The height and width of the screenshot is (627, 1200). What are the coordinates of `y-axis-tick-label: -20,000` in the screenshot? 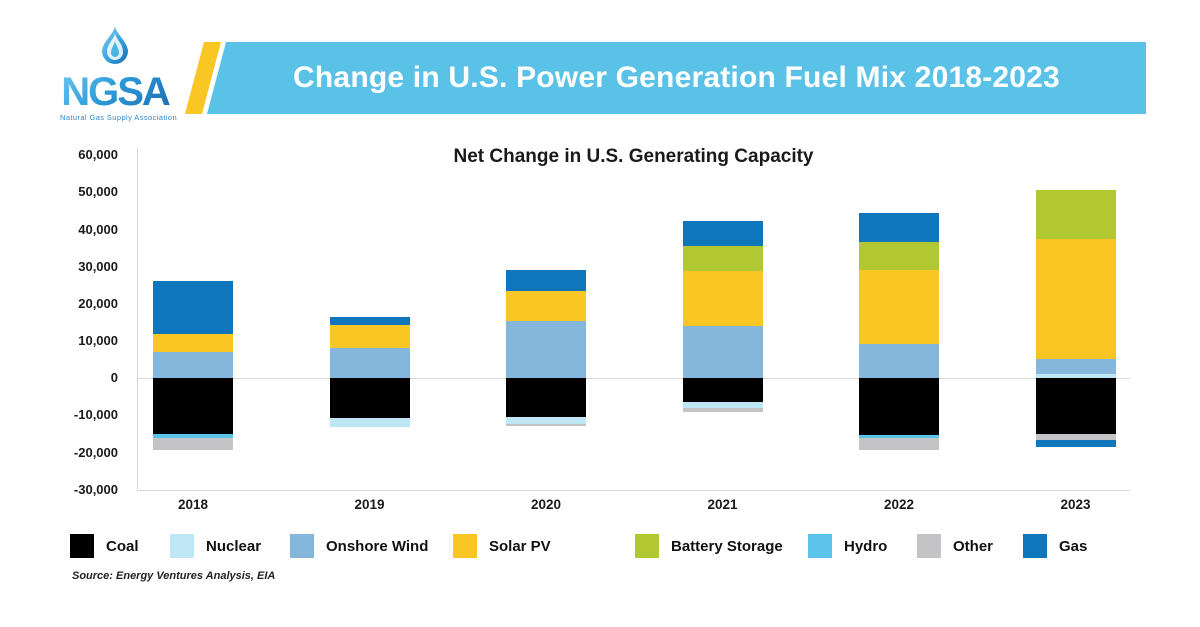 It's located at (95, 452).